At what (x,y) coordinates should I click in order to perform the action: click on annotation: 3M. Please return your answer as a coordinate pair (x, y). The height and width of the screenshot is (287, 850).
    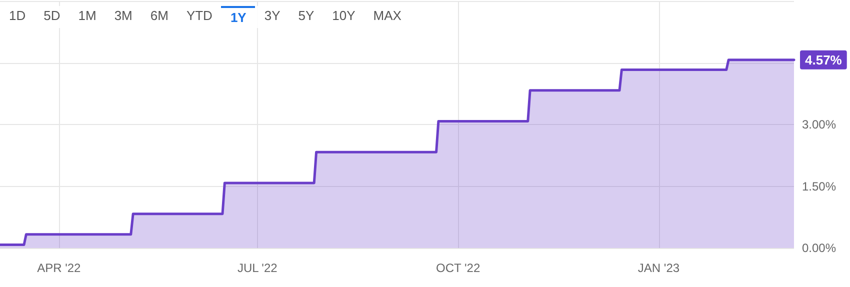
    Looking at the image, I should click on (123, 16).